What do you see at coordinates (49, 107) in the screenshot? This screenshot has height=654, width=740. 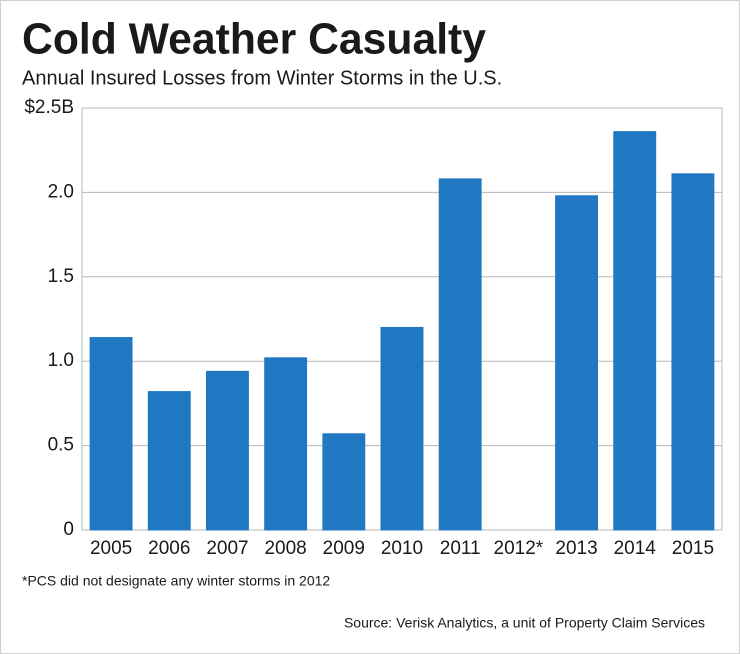 I see `y-tick-label: $2.5B` at bounding box center [49, 107].